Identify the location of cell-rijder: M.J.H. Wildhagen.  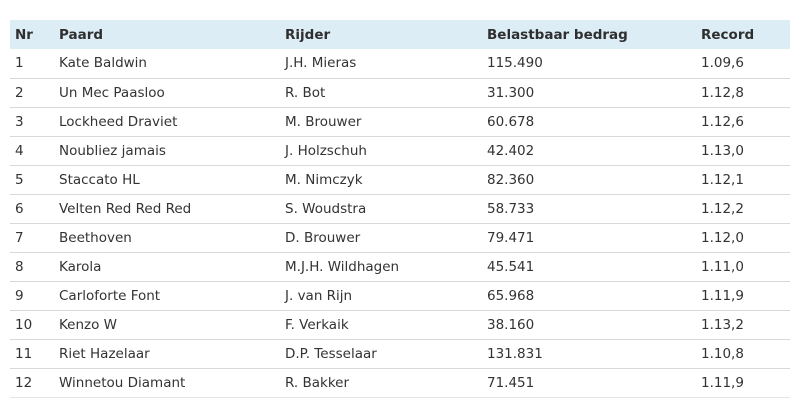
(342, 266).